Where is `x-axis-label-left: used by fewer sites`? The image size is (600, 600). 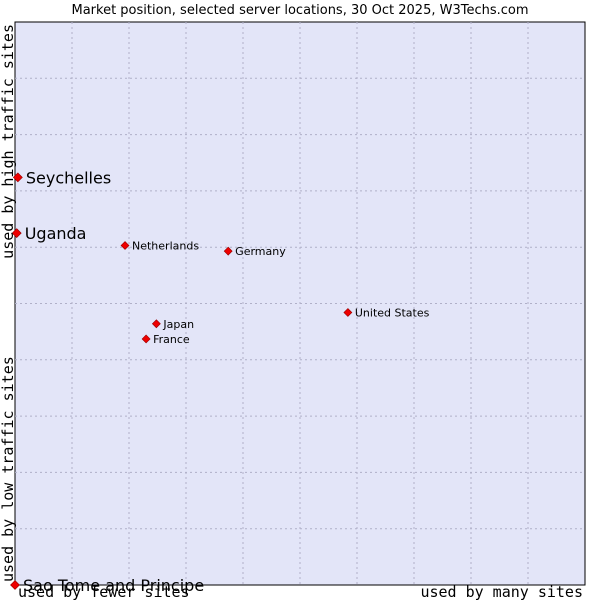
x-axis-label-left: used by fewer sites is located at coordinates (104, 591).